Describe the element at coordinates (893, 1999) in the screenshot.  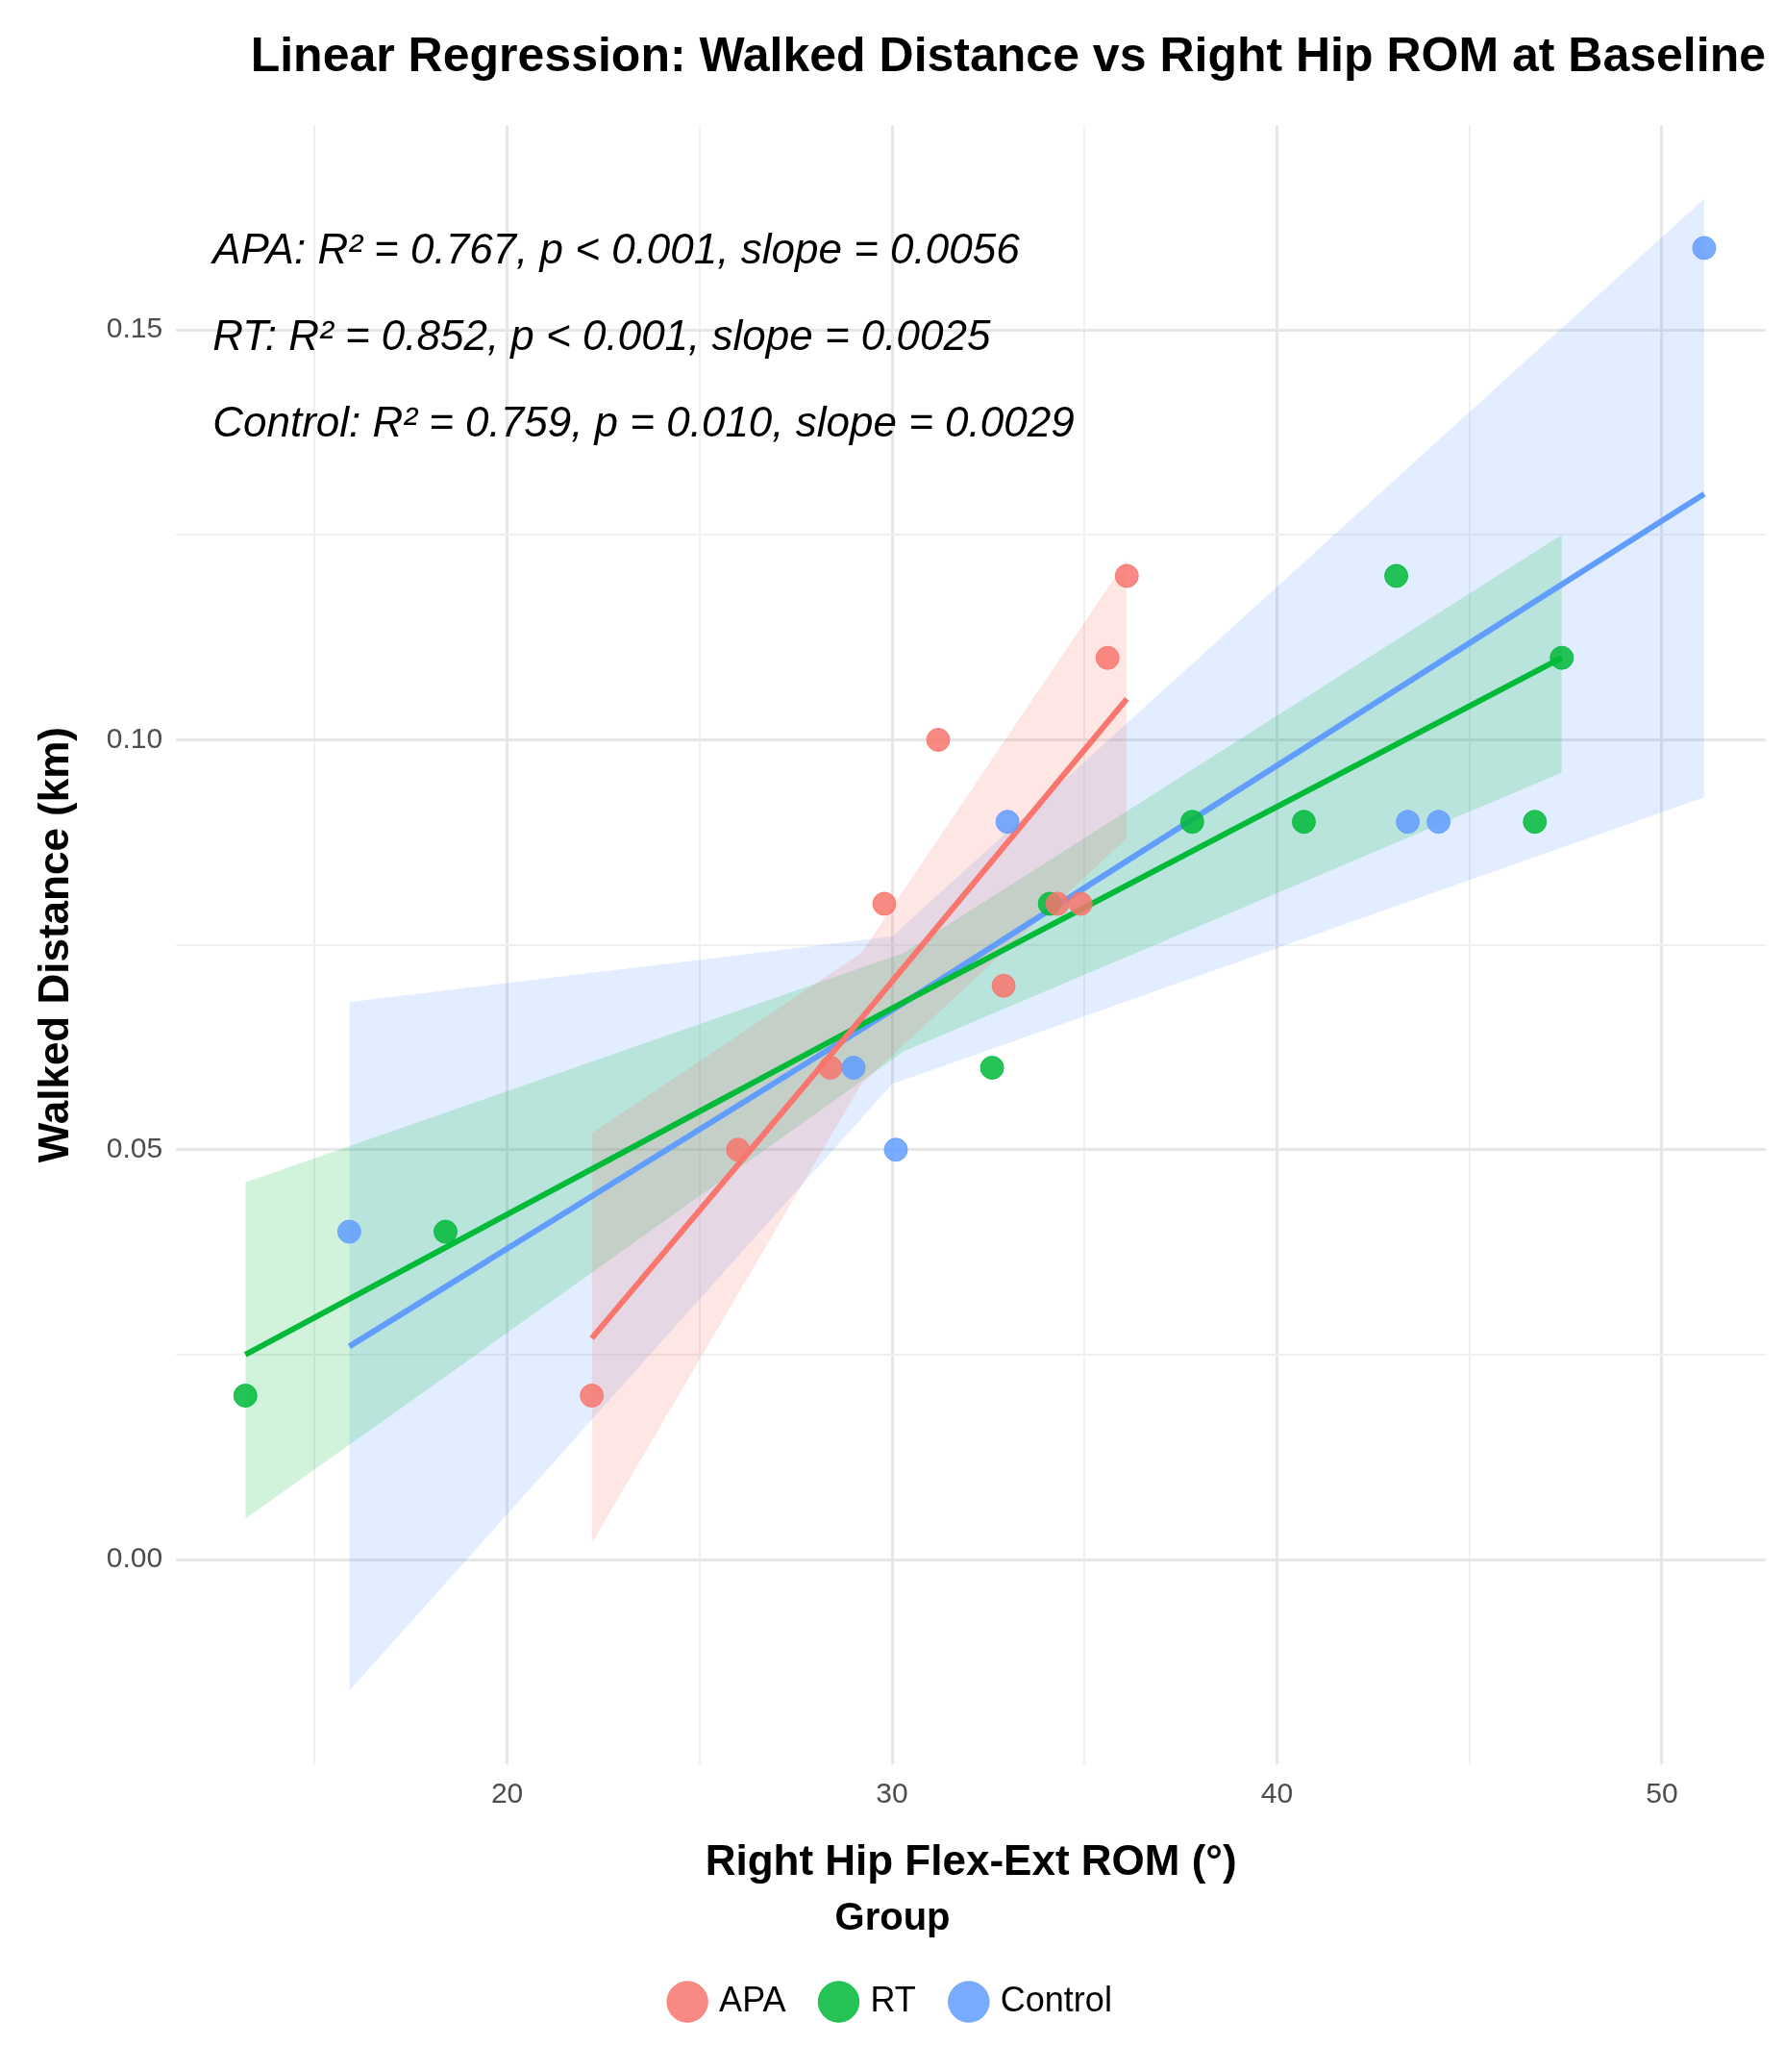
I see `legend-label: RT` at that location.